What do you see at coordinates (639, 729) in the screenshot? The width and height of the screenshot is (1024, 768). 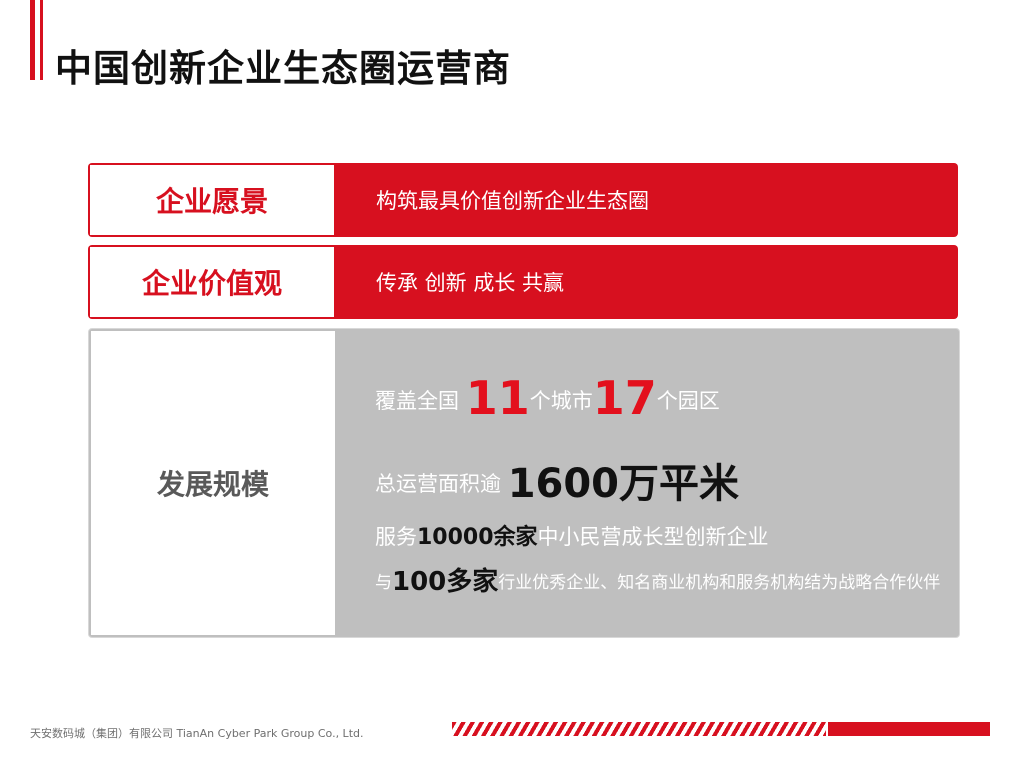 I see `footer-stripe-decoration` at bounding box center [639, 729].